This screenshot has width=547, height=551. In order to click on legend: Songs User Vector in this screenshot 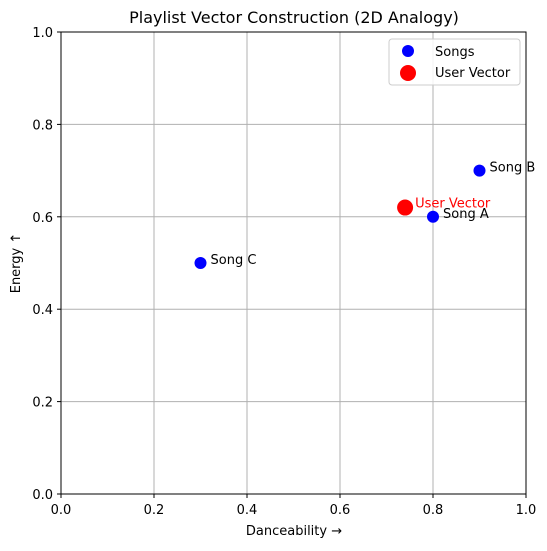, I will do `click(454, 62)`.